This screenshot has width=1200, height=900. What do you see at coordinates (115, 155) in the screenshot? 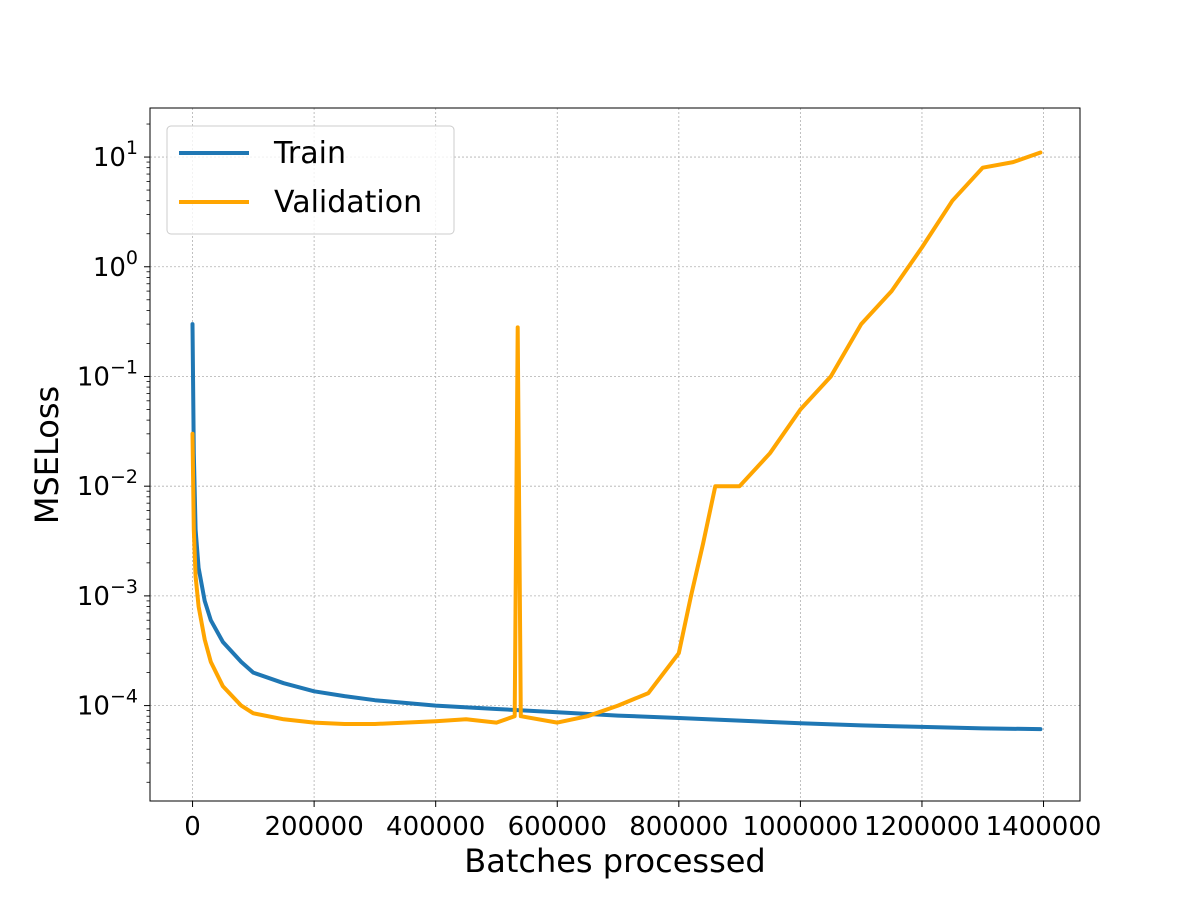
I see `y-tick-label: 10¹` at bounding box center [115, 155].